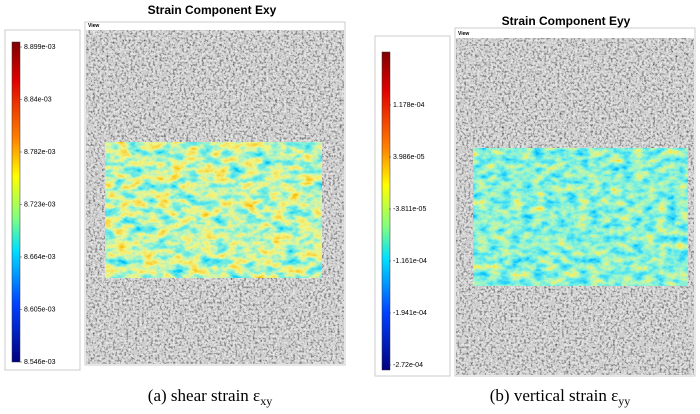 This screenshot has height=414, width=700. I want to click on caption: (b) vertical strain εyy, so click(560, 397).